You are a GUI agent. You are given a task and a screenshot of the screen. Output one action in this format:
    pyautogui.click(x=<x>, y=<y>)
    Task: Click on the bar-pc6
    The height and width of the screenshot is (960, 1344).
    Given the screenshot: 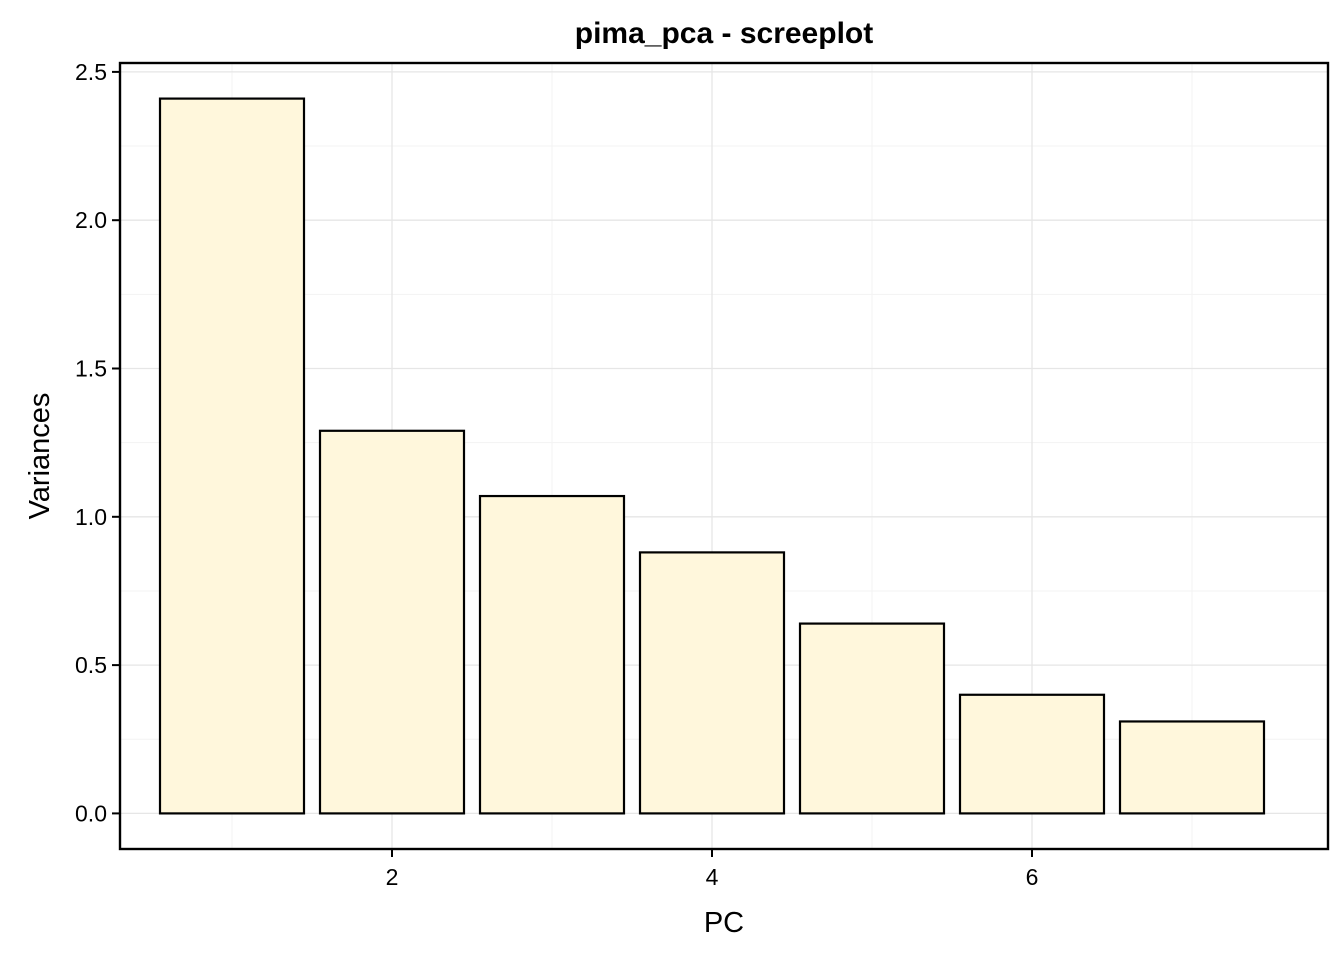 What is the action you would take?
    pyautogui.click(x=1032, y=754)
    